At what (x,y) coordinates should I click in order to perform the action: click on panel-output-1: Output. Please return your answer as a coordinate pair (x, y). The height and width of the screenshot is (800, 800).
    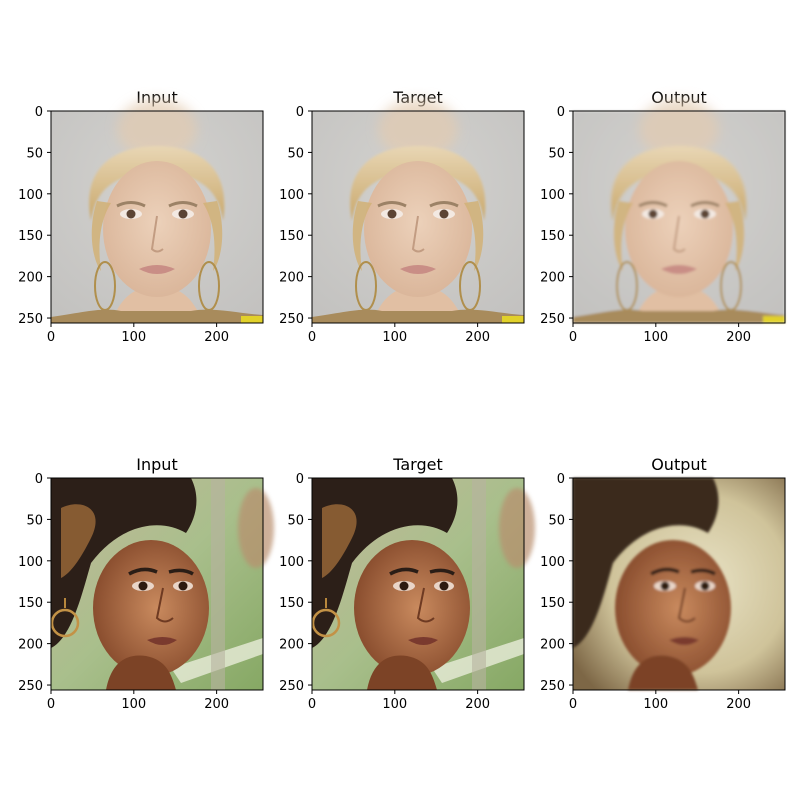
    Looking at the image, I should click on (679, 205).